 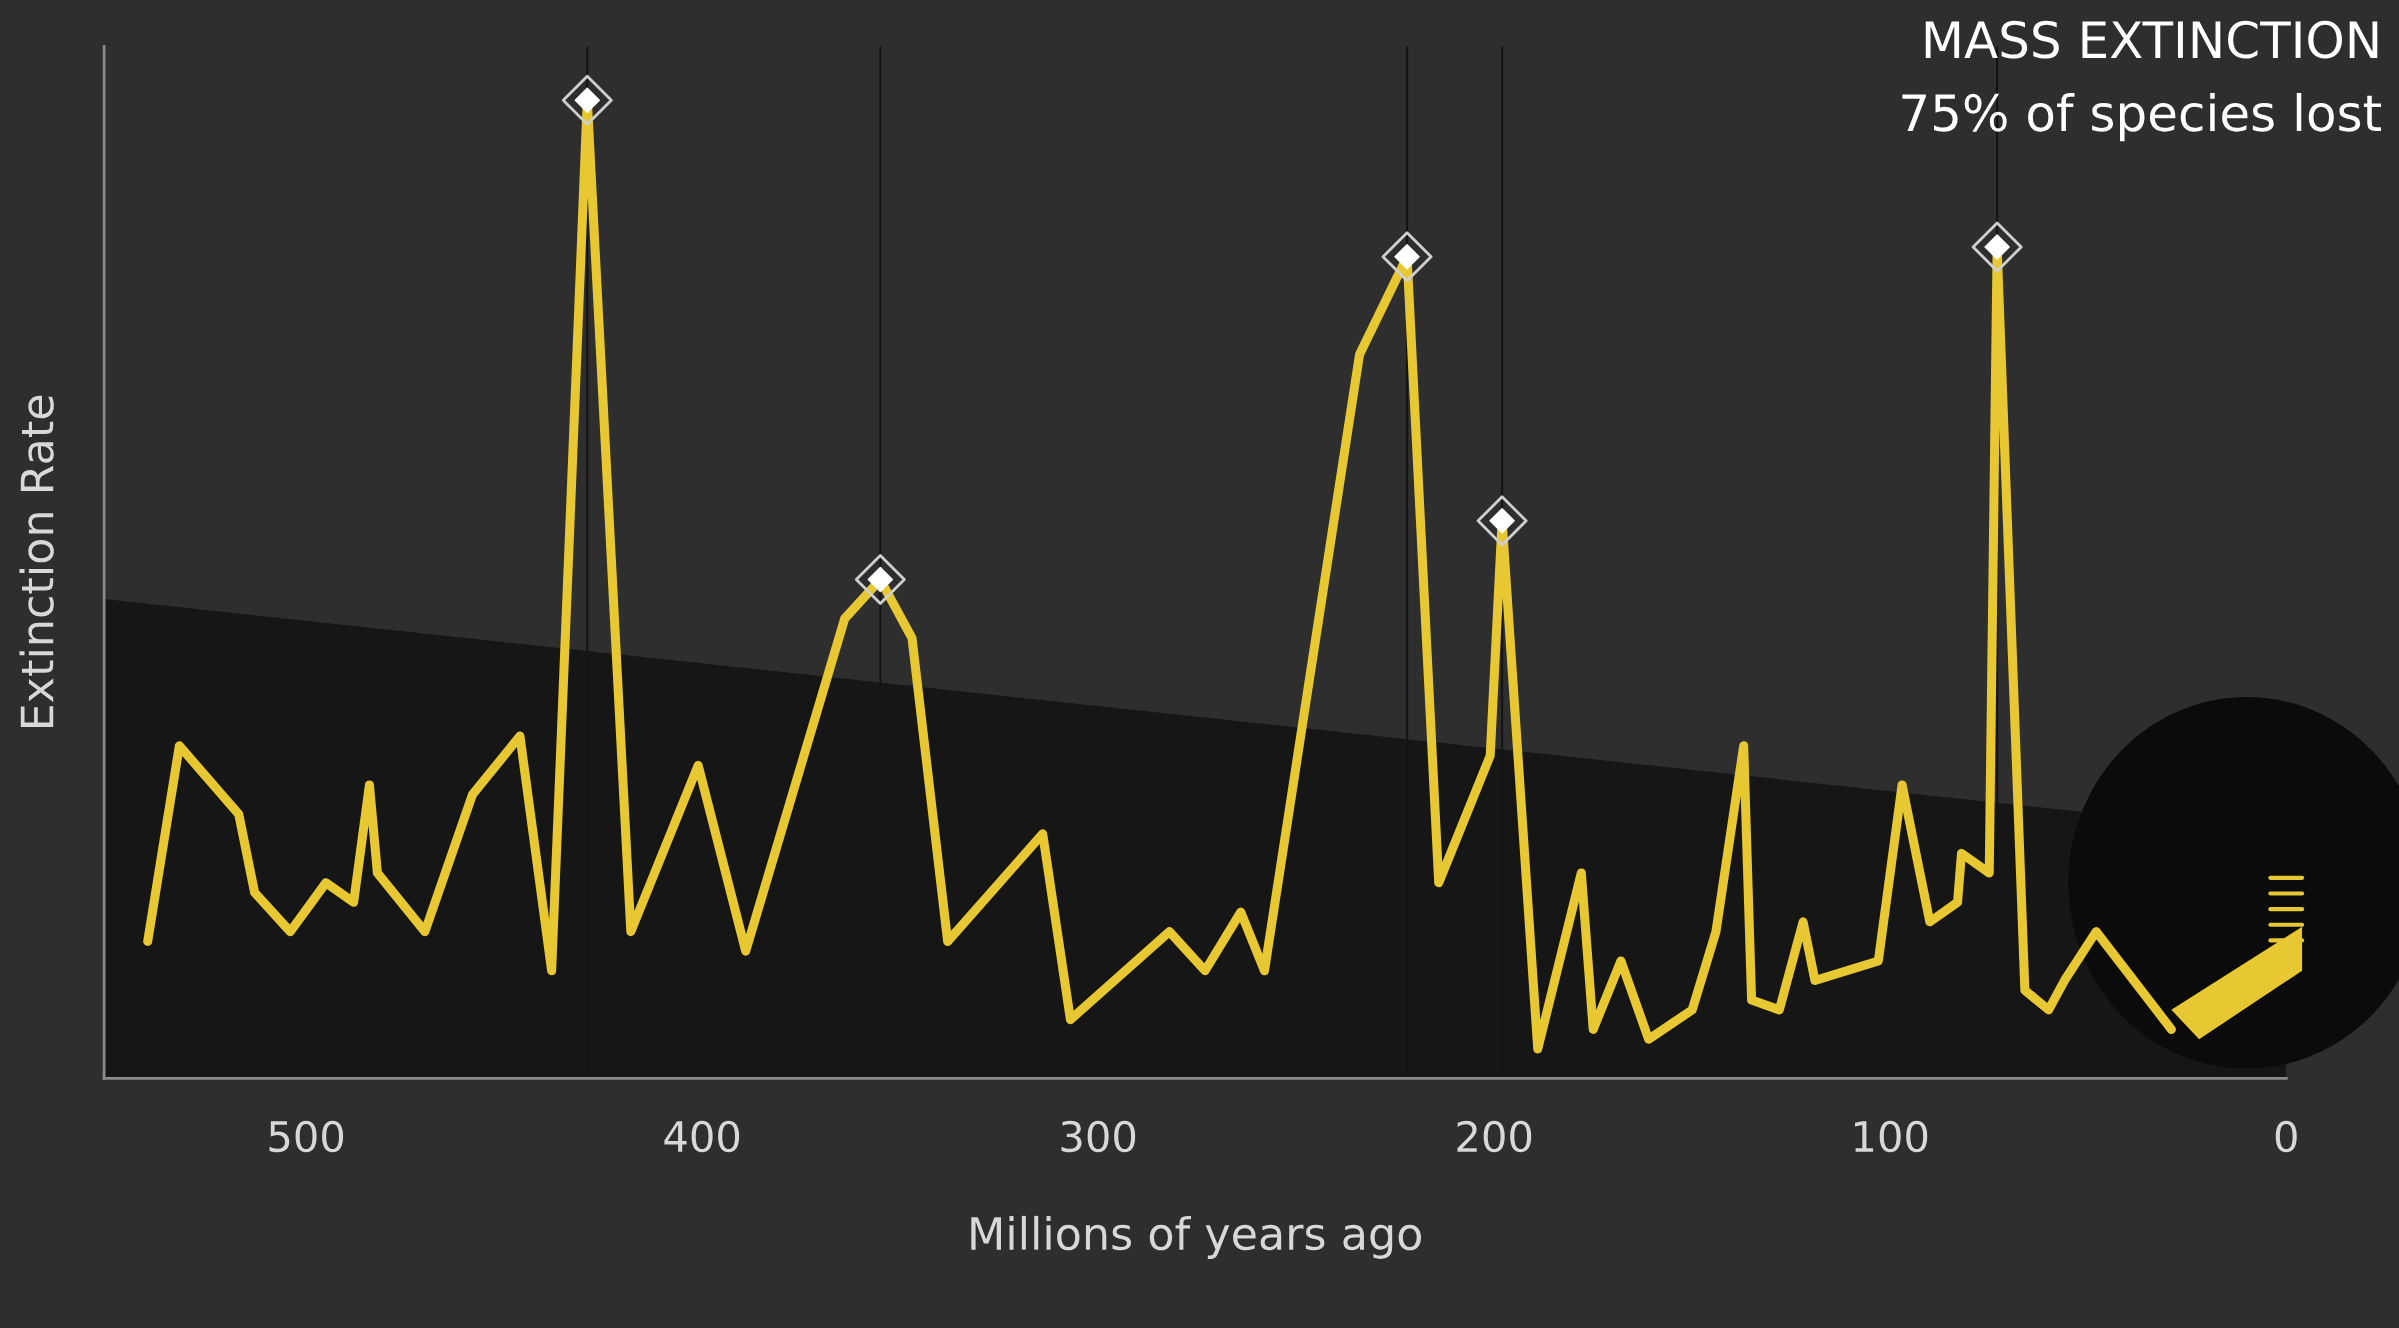 What do you see at coordinates (306, 1136) in the screenshot?
I see `x-tick-label: 500` at bounding box center [306, 1136].